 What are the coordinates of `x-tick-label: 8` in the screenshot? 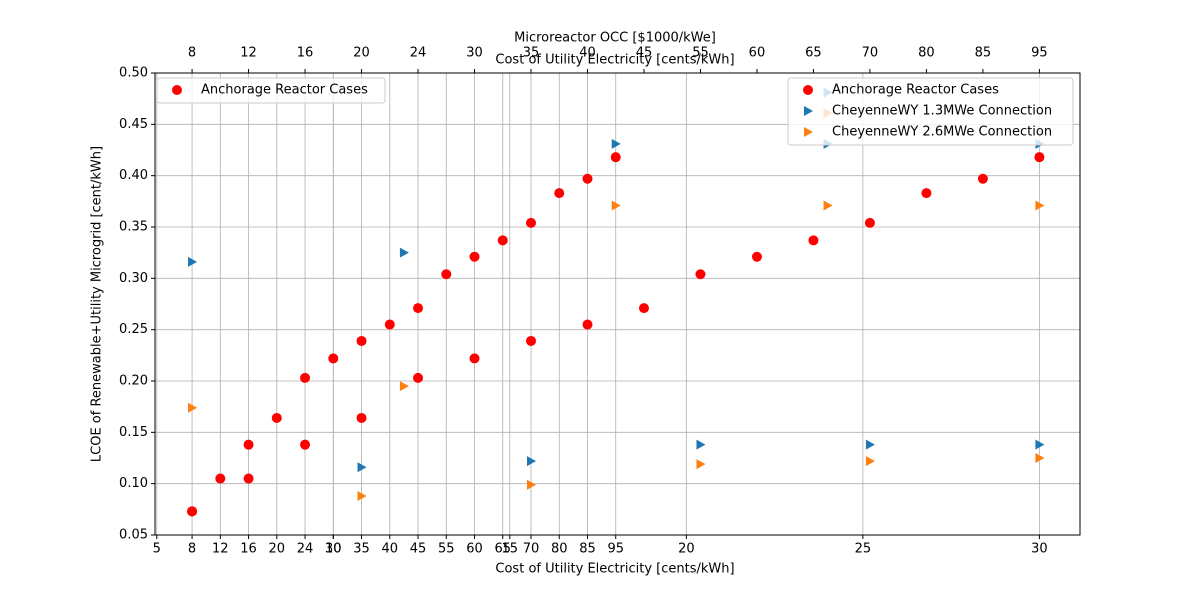 It's located at (192, 549).